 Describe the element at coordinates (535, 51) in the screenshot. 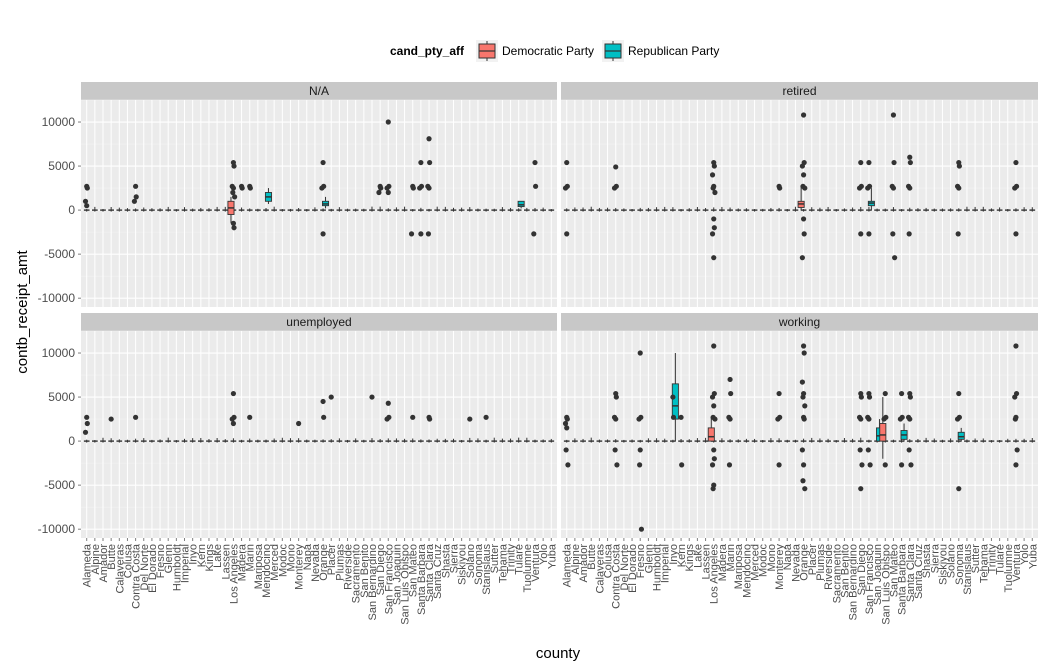

I see `legend-entry-democratic: Democratic Party` at that location.